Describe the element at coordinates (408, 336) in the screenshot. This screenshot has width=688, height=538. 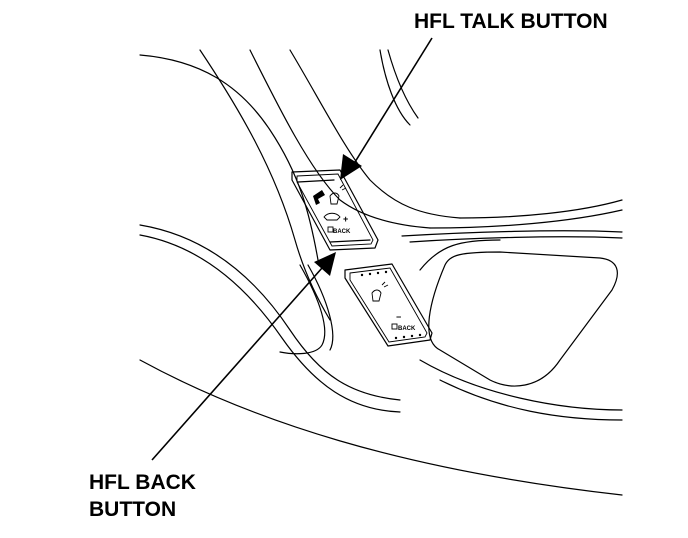
I see `dot-row-bottom` at that location.